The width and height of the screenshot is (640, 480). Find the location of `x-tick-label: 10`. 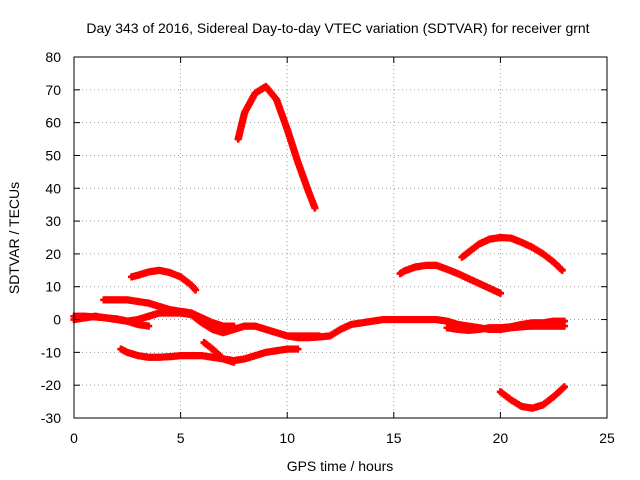

x-tick-label: 10 is located at coordinates (287, 438).